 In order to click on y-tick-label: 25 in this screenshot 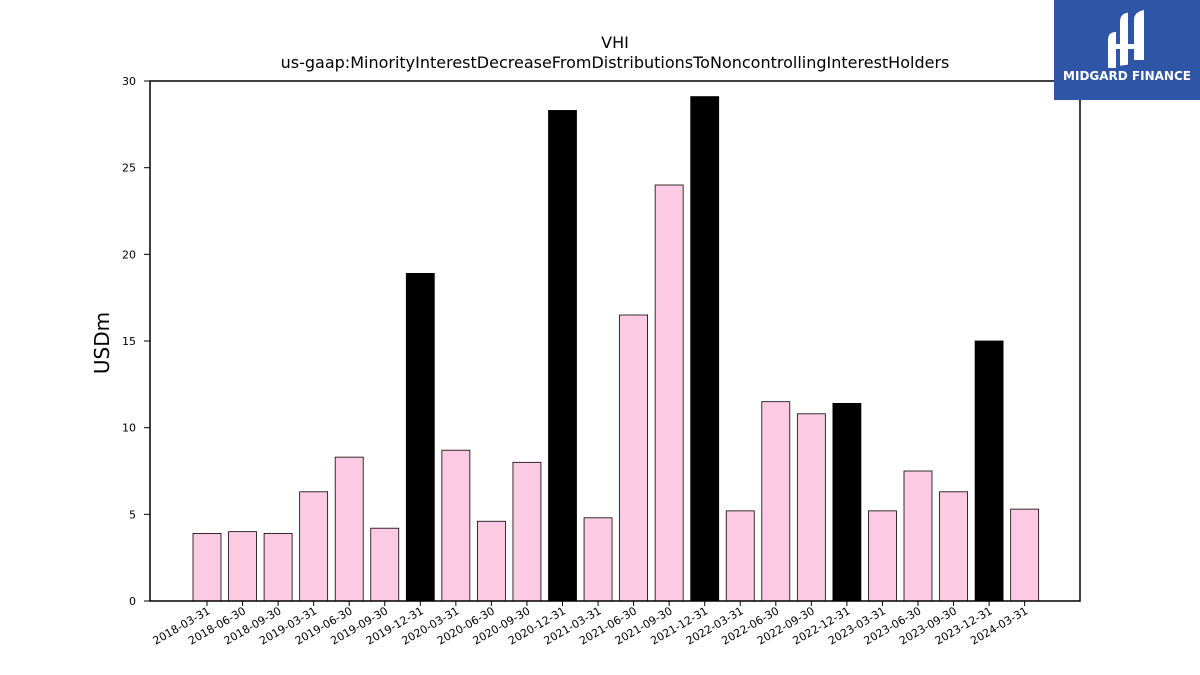, I will do `click(129, 168)`.